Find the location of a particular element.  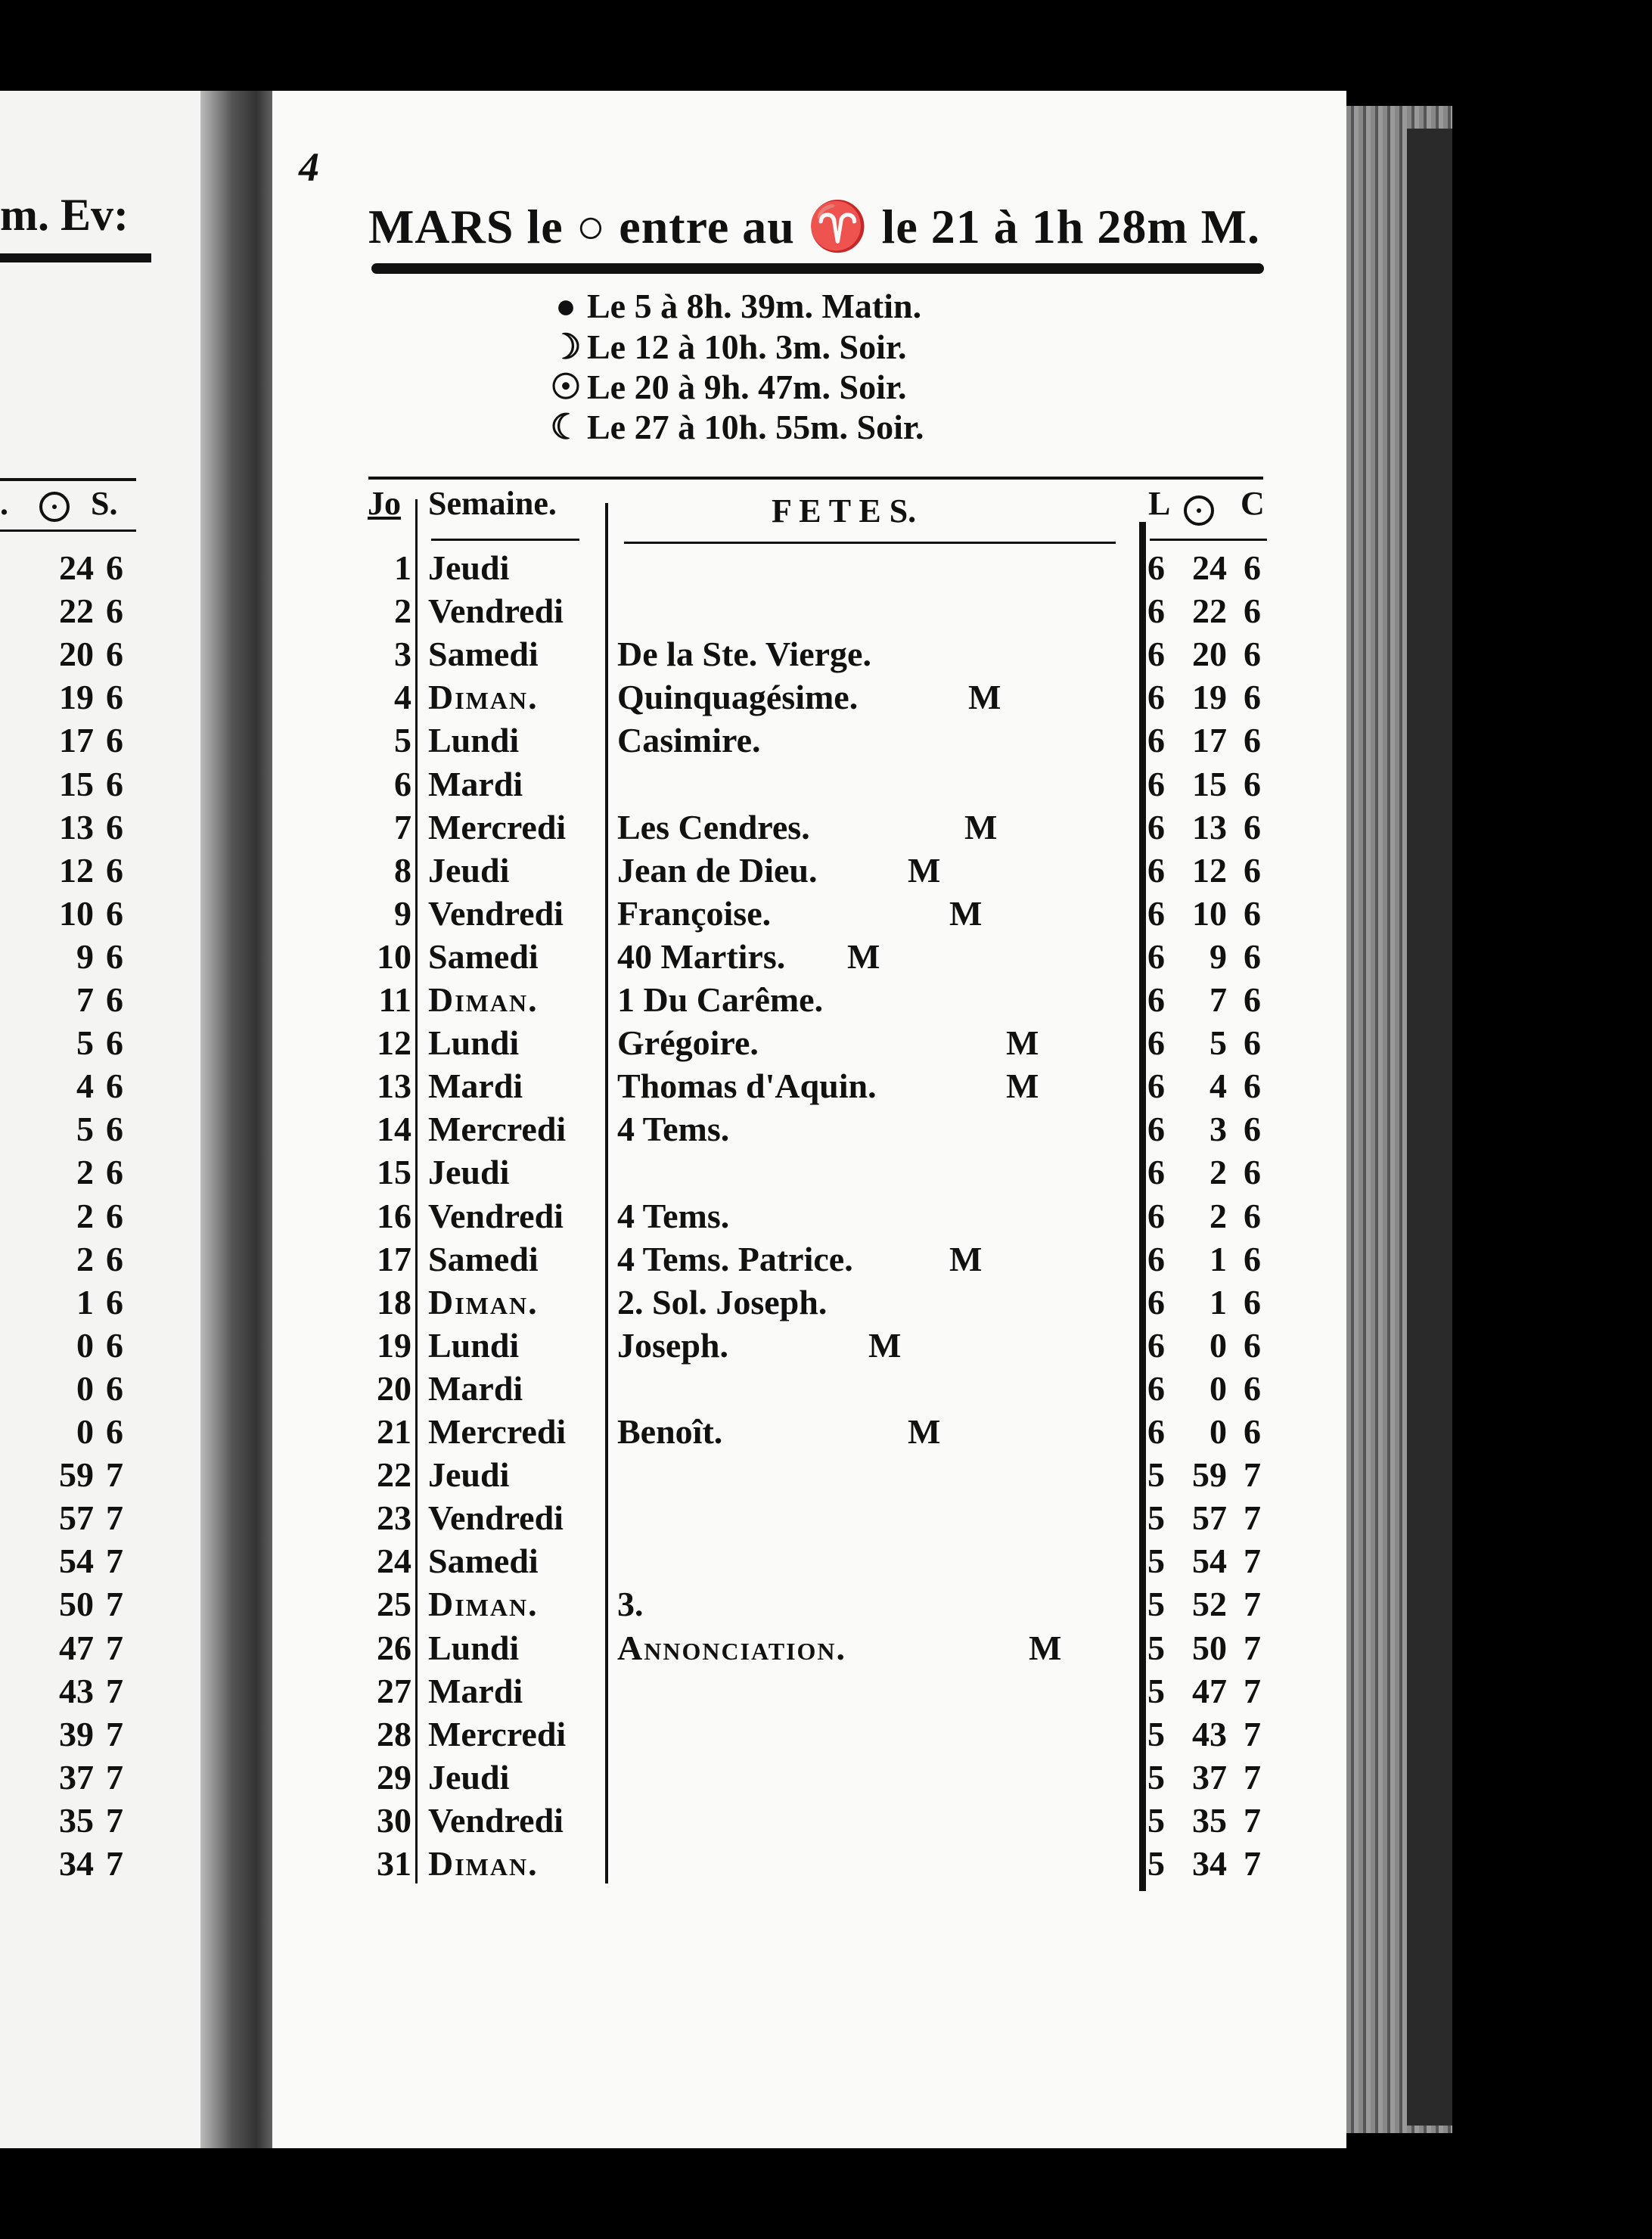

day-number: 18 is located at coordinates (394, 1301).